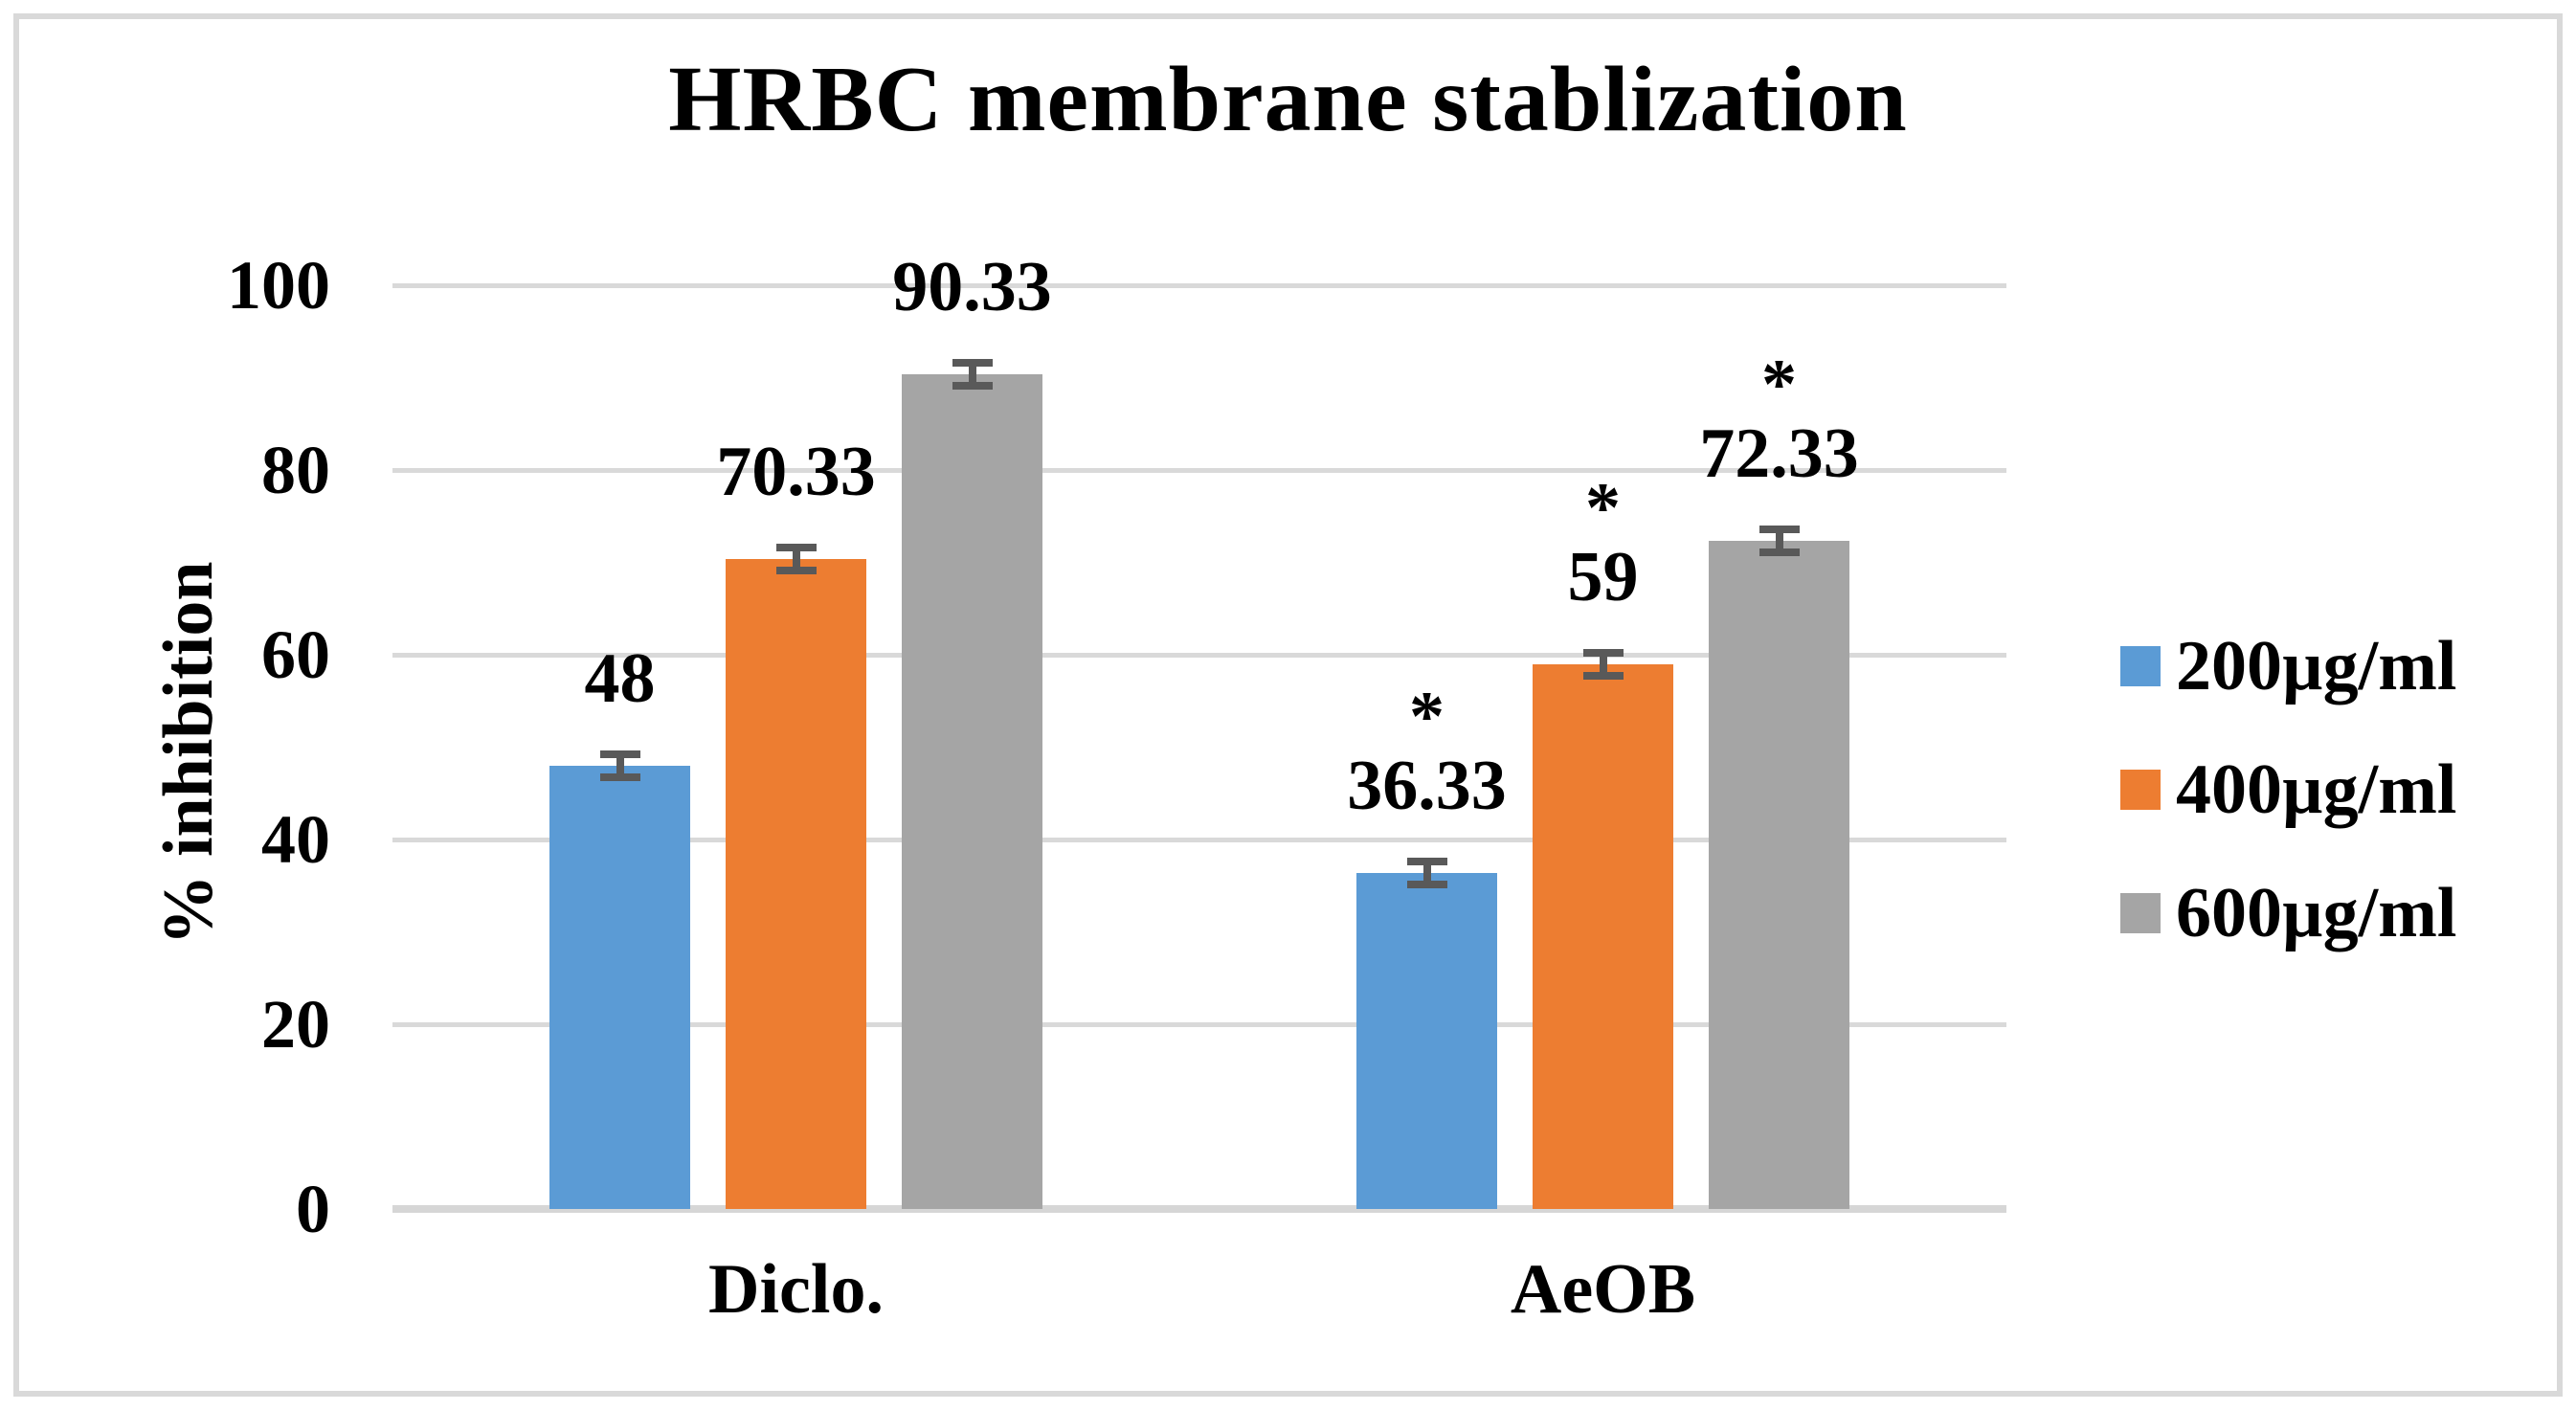 This screenshot has width=2576, height=1410. Describe the element at coordinates (295, 839) in the screenshot. I see `y-tick-label-40: 40` at that location.